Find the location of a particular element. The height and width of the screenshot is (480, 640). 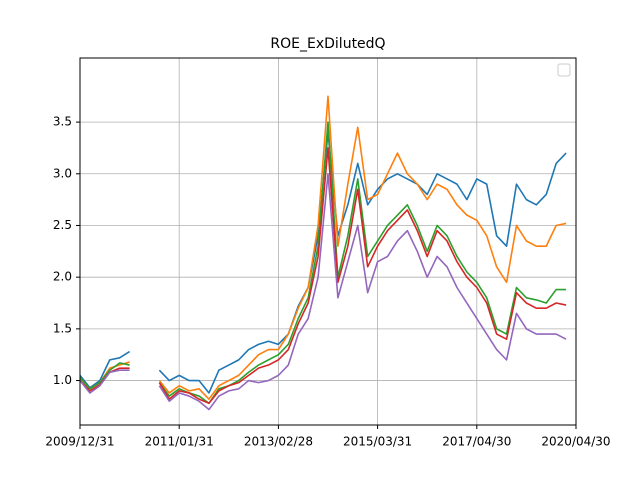

x-tick-label: 2011/01/31 is located at coordinates (179, 442).